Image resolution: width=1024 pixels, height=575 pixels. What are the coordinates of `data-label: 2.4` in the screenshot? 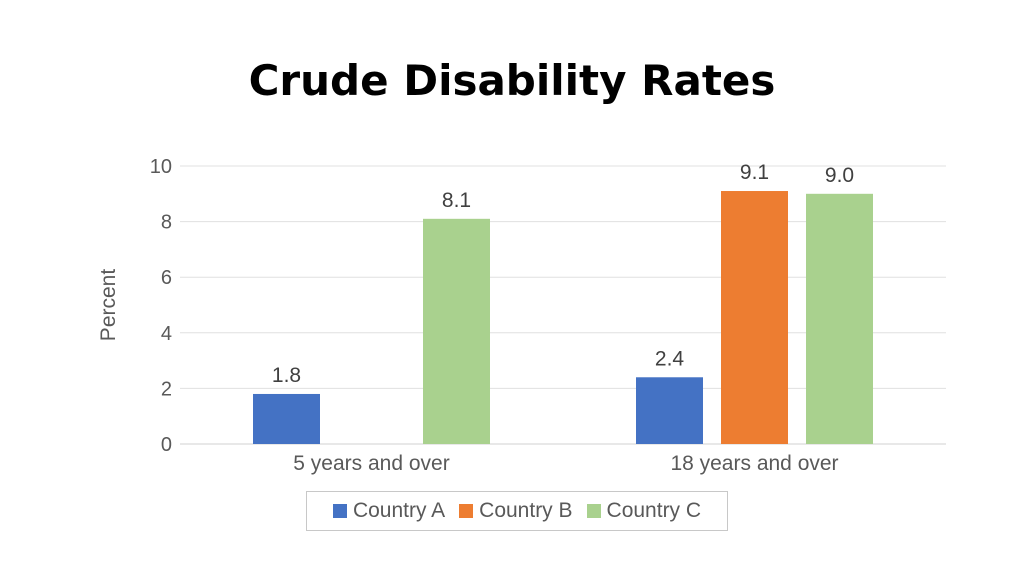 It's located at (670, 358).